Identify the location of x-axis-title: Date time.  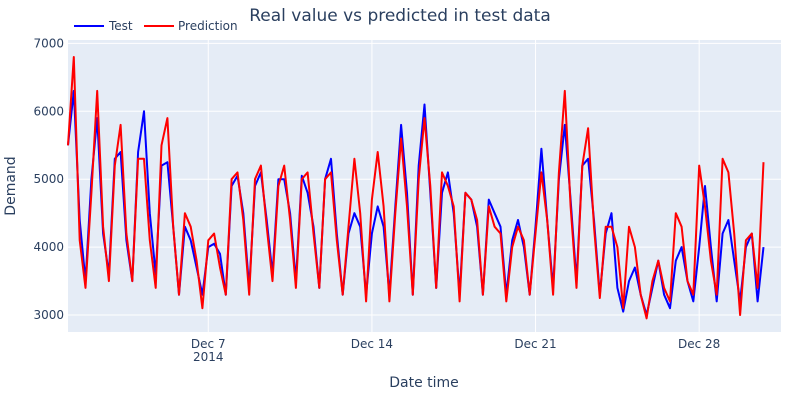
(424, 383).